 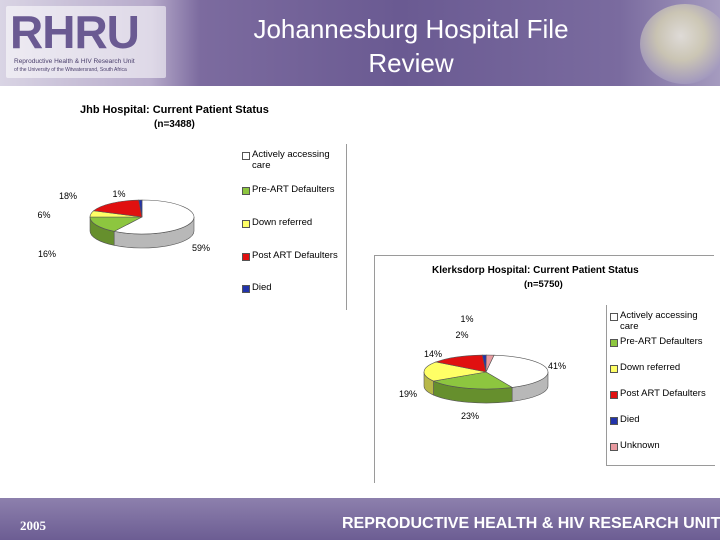 What do you see at coordinates (293, 189) in the screenshot?
I see `jhb-legend-label-pre-art-defaulters: Pre-ART Defaulters` at bounding box center [293, 189].